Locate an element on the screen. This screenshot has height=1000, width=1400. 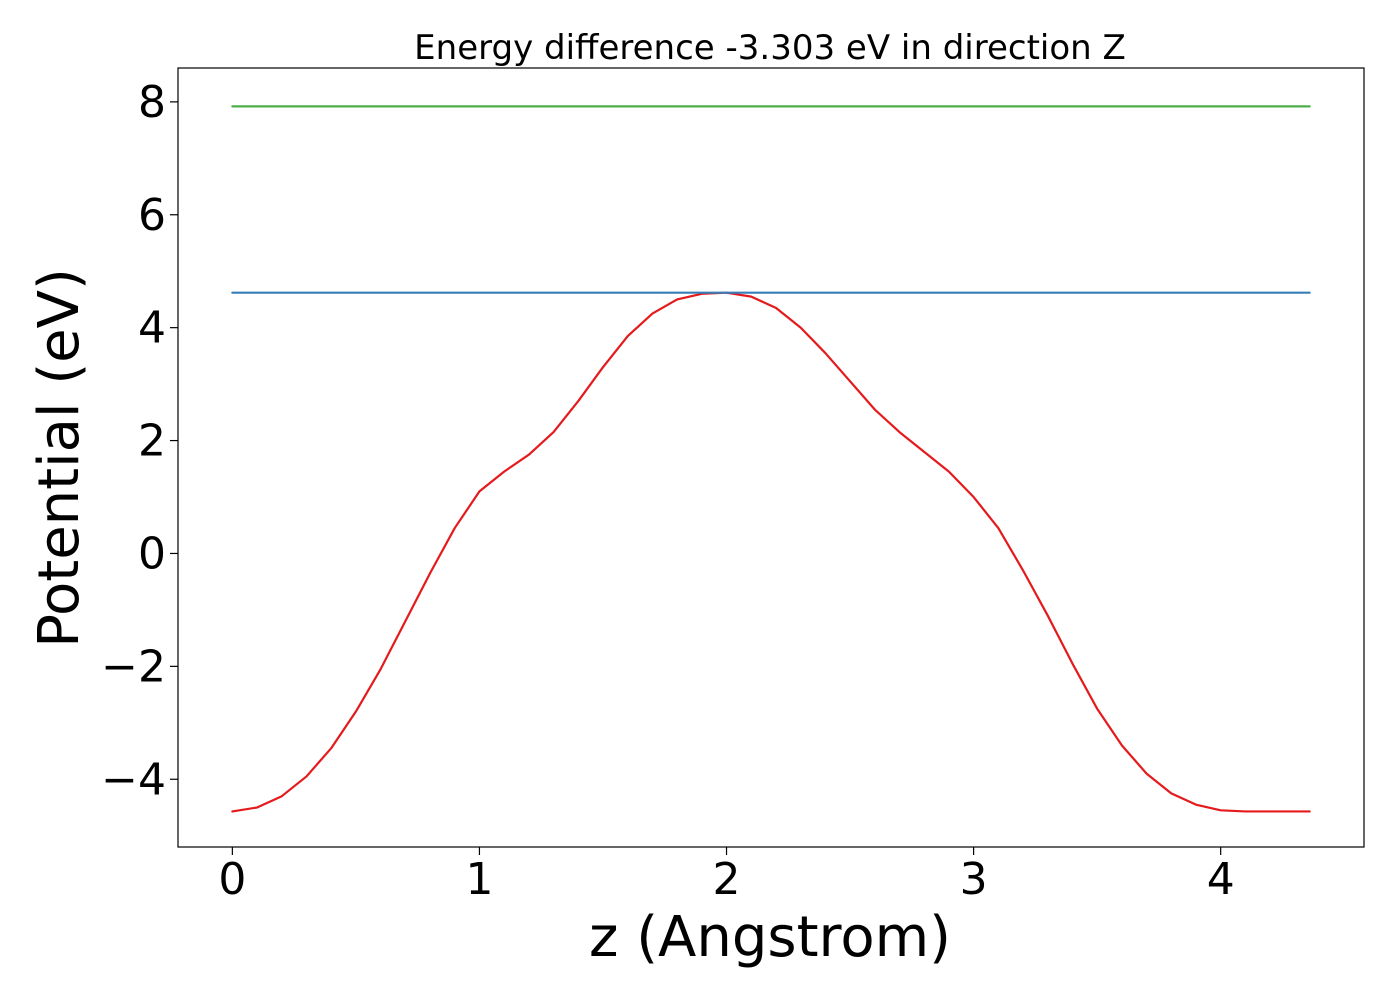
x-tick-label-3: 3 is located at coordinates (974, 879).